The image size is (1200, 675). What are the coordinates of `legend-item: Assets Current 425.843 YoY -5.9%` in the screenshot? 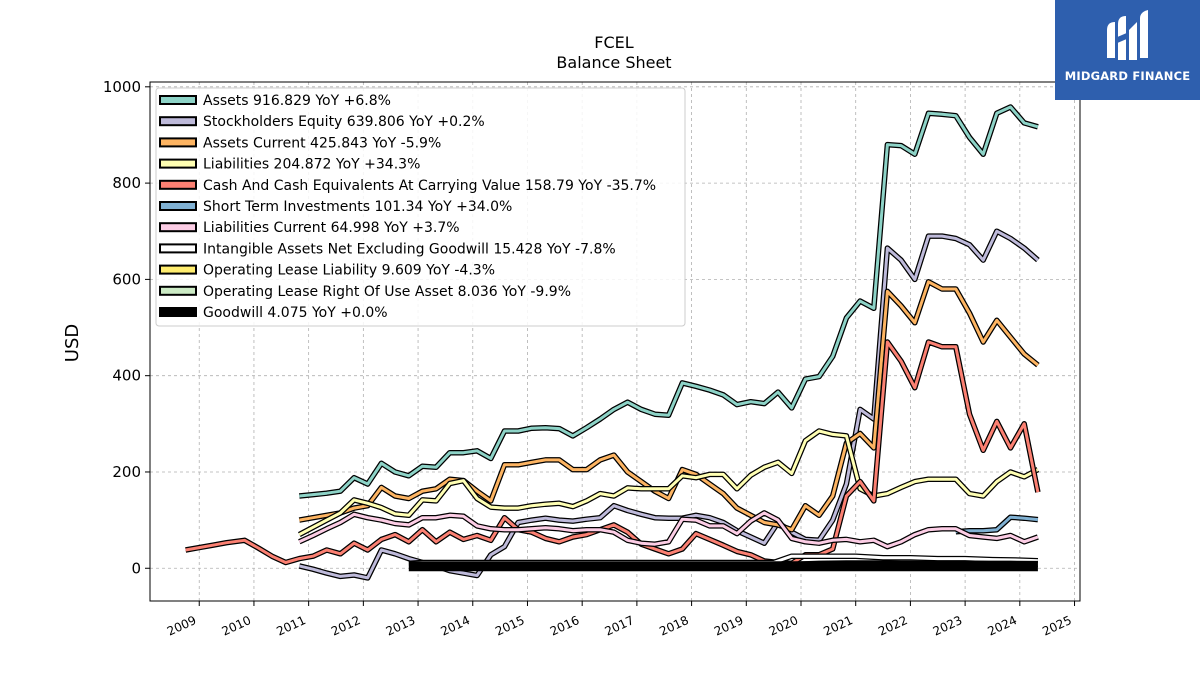 It's located at (300, 143).